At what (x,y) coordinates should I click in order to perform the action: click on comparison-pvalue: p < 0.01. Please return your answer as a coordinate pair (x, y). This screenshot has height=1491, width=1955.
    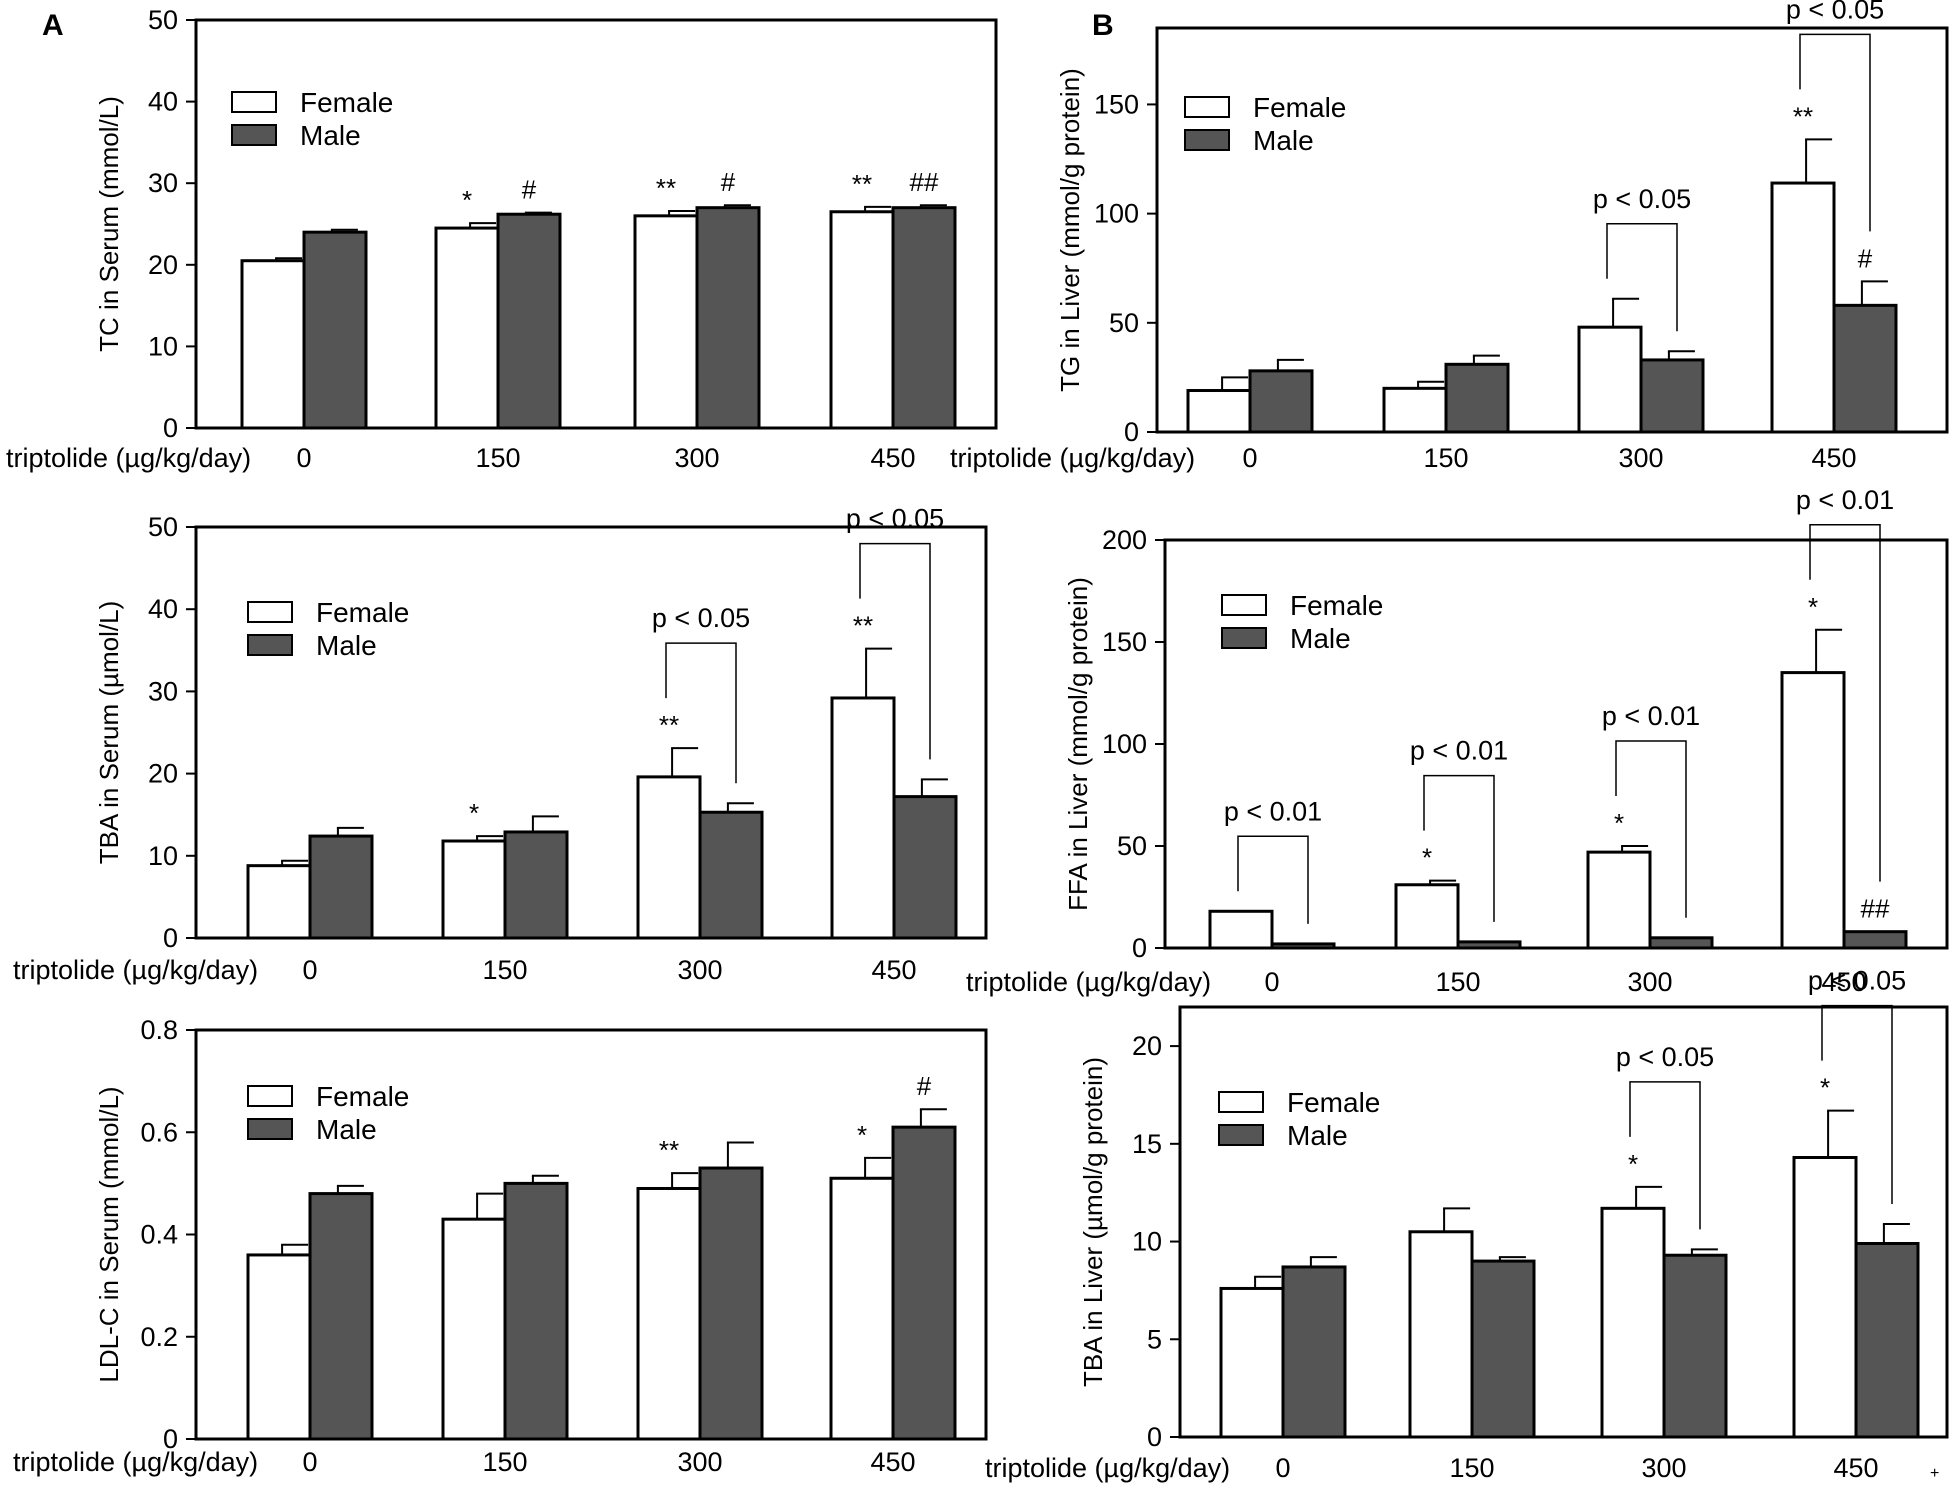
    Looking at the image, I should click on (1651, 716).